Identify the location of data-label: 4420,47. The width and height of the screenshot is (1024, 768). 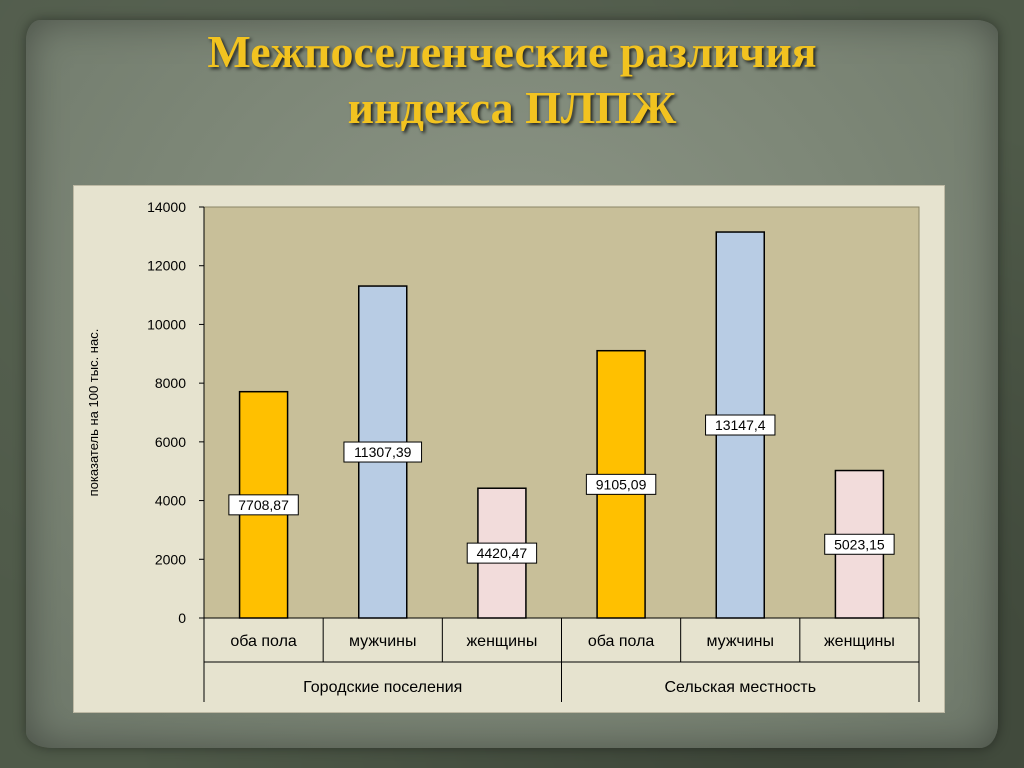
(502, 553).